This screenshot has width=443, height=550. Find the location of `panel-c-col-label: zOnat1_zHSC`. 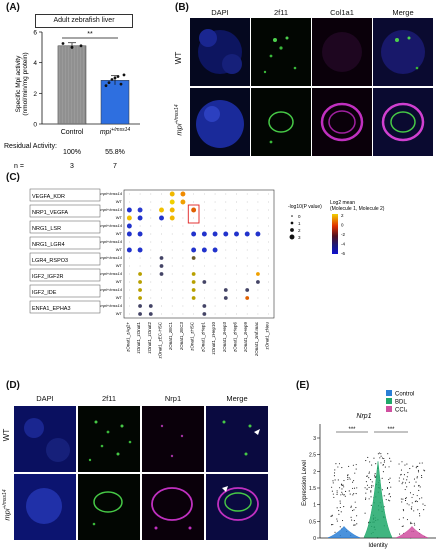

panel-c-col-label: zOnat1_zHSC is located at coordinates (192, 336).